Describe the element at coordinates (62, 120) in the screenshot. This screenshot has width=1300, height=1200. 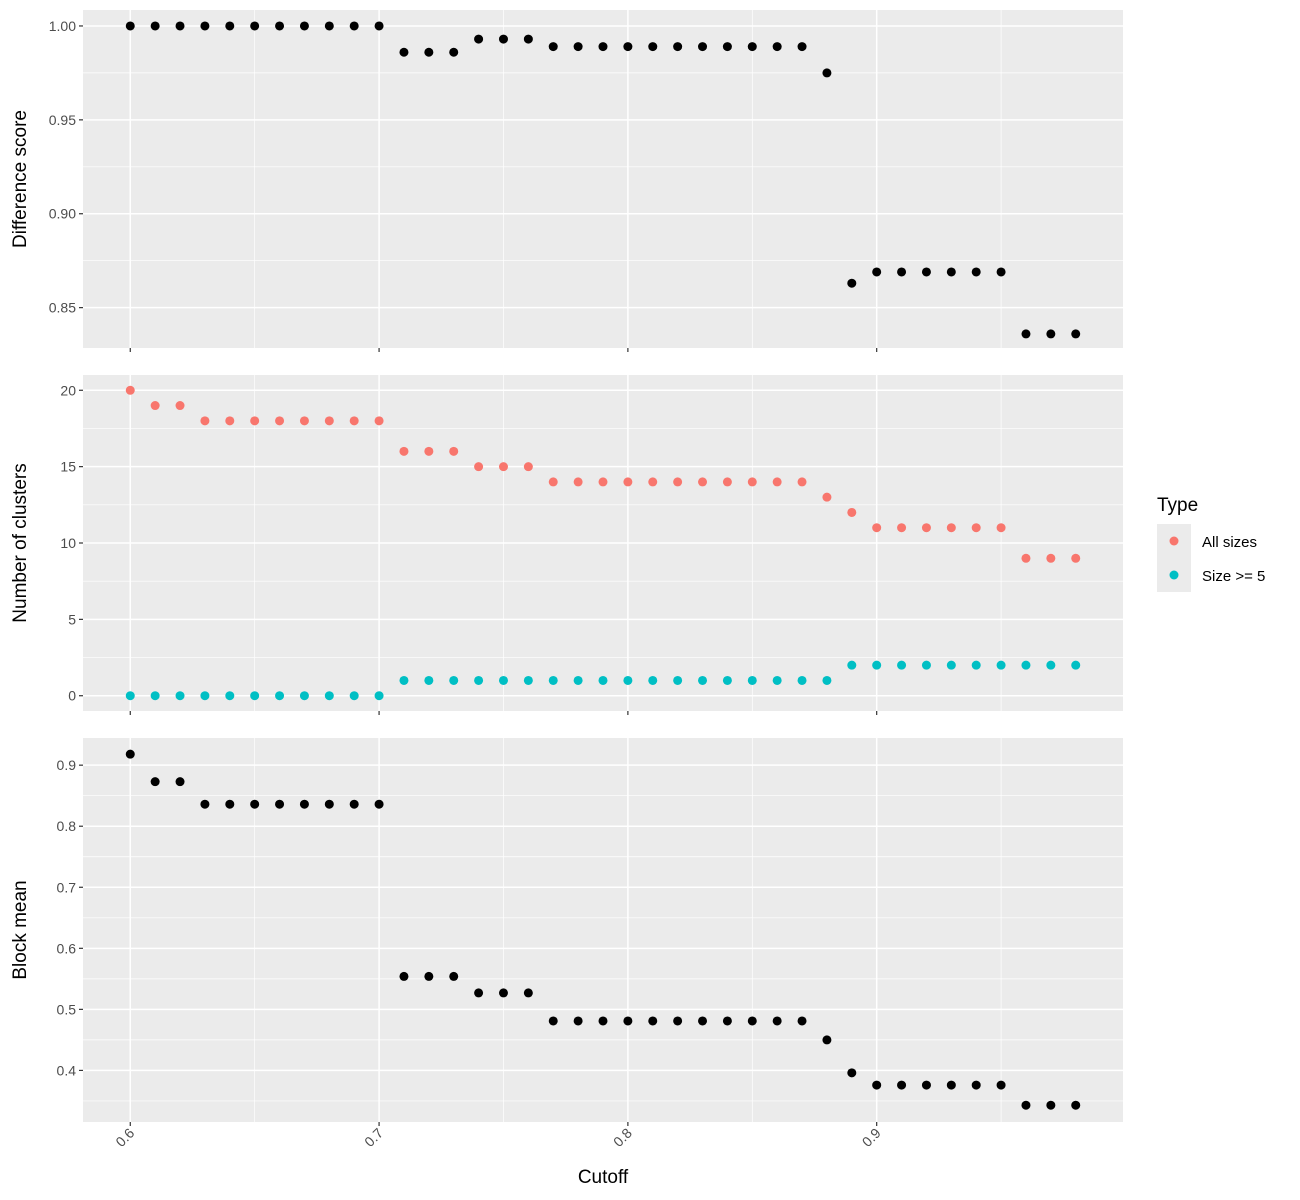
I see `y-tick-label: 0.95` at that location.